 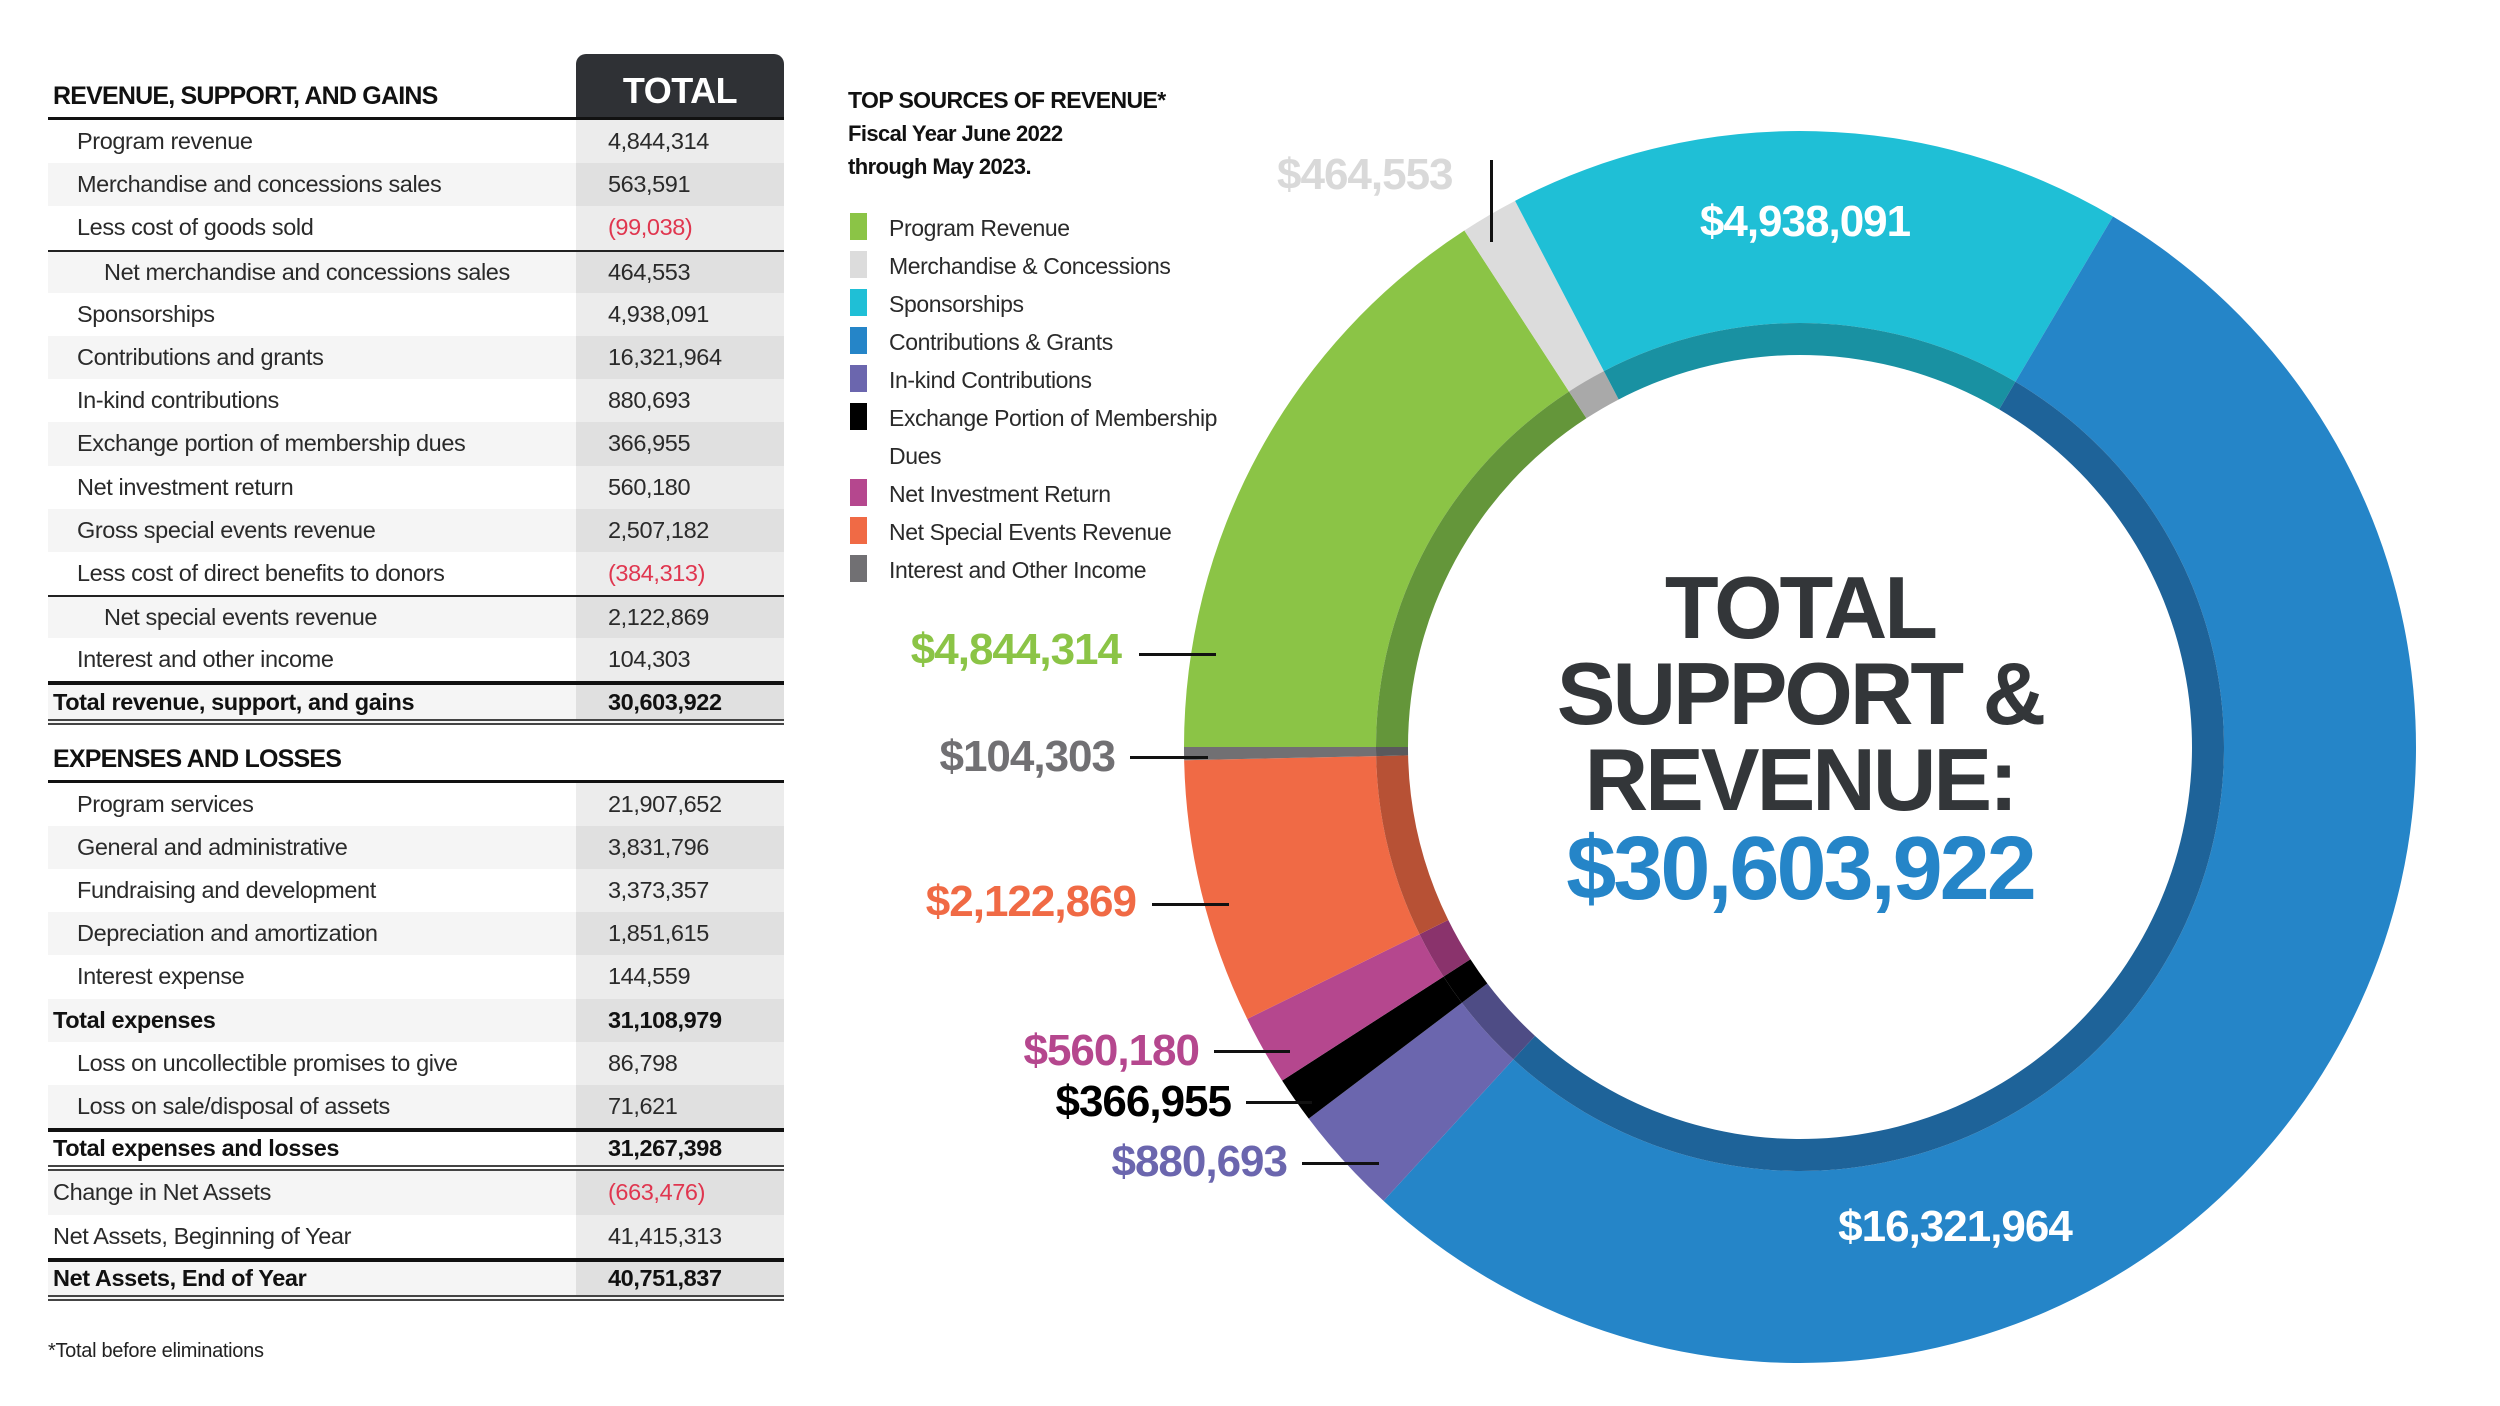 I want to click on row-value: (663,476), so click(x=680, y=1193).